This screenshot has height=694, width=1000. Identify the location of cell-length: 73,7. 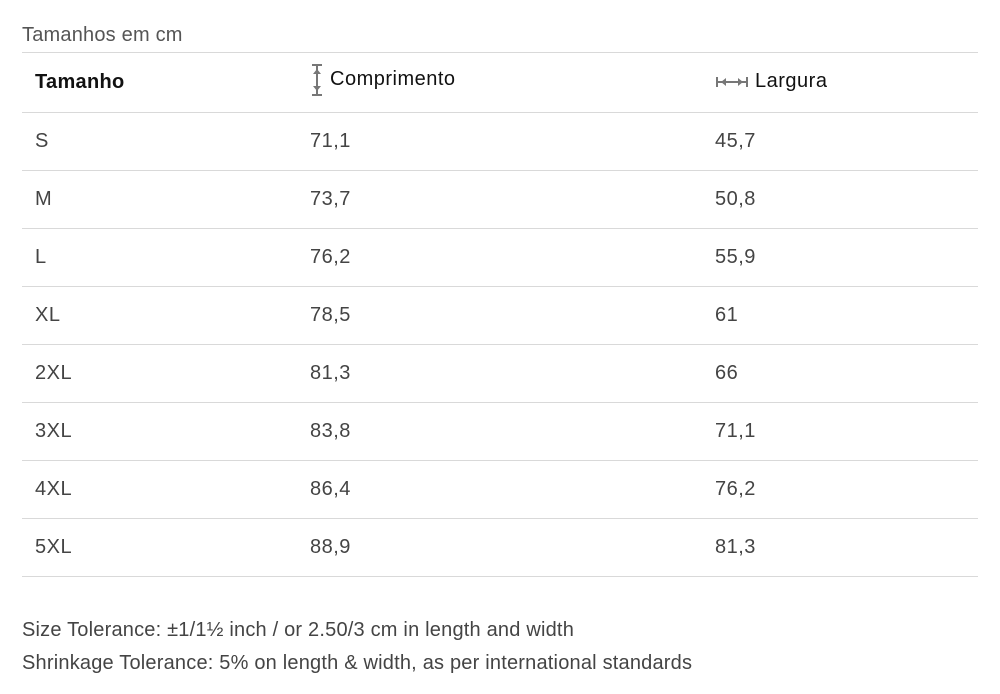
(499, 199).